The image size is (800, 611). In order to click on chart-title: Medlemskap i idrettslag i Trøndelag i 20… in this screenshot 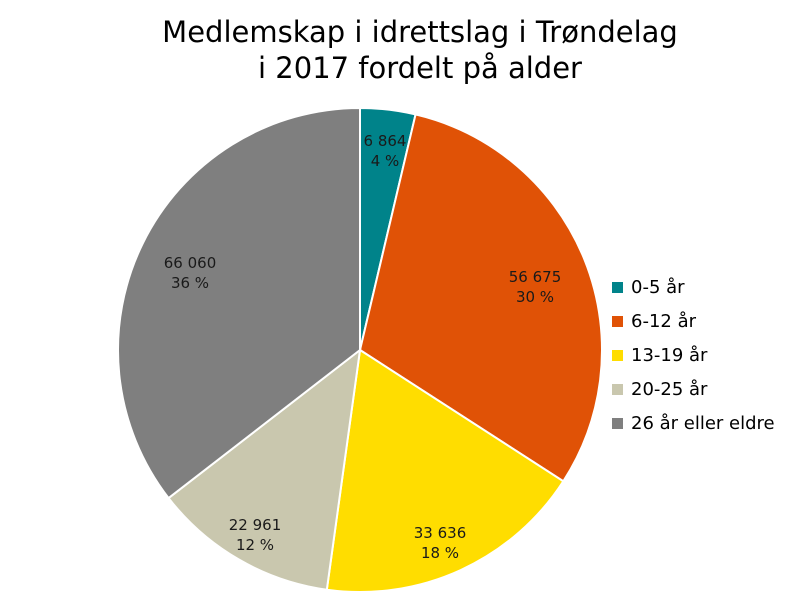, I will do `click(400, 50)`.